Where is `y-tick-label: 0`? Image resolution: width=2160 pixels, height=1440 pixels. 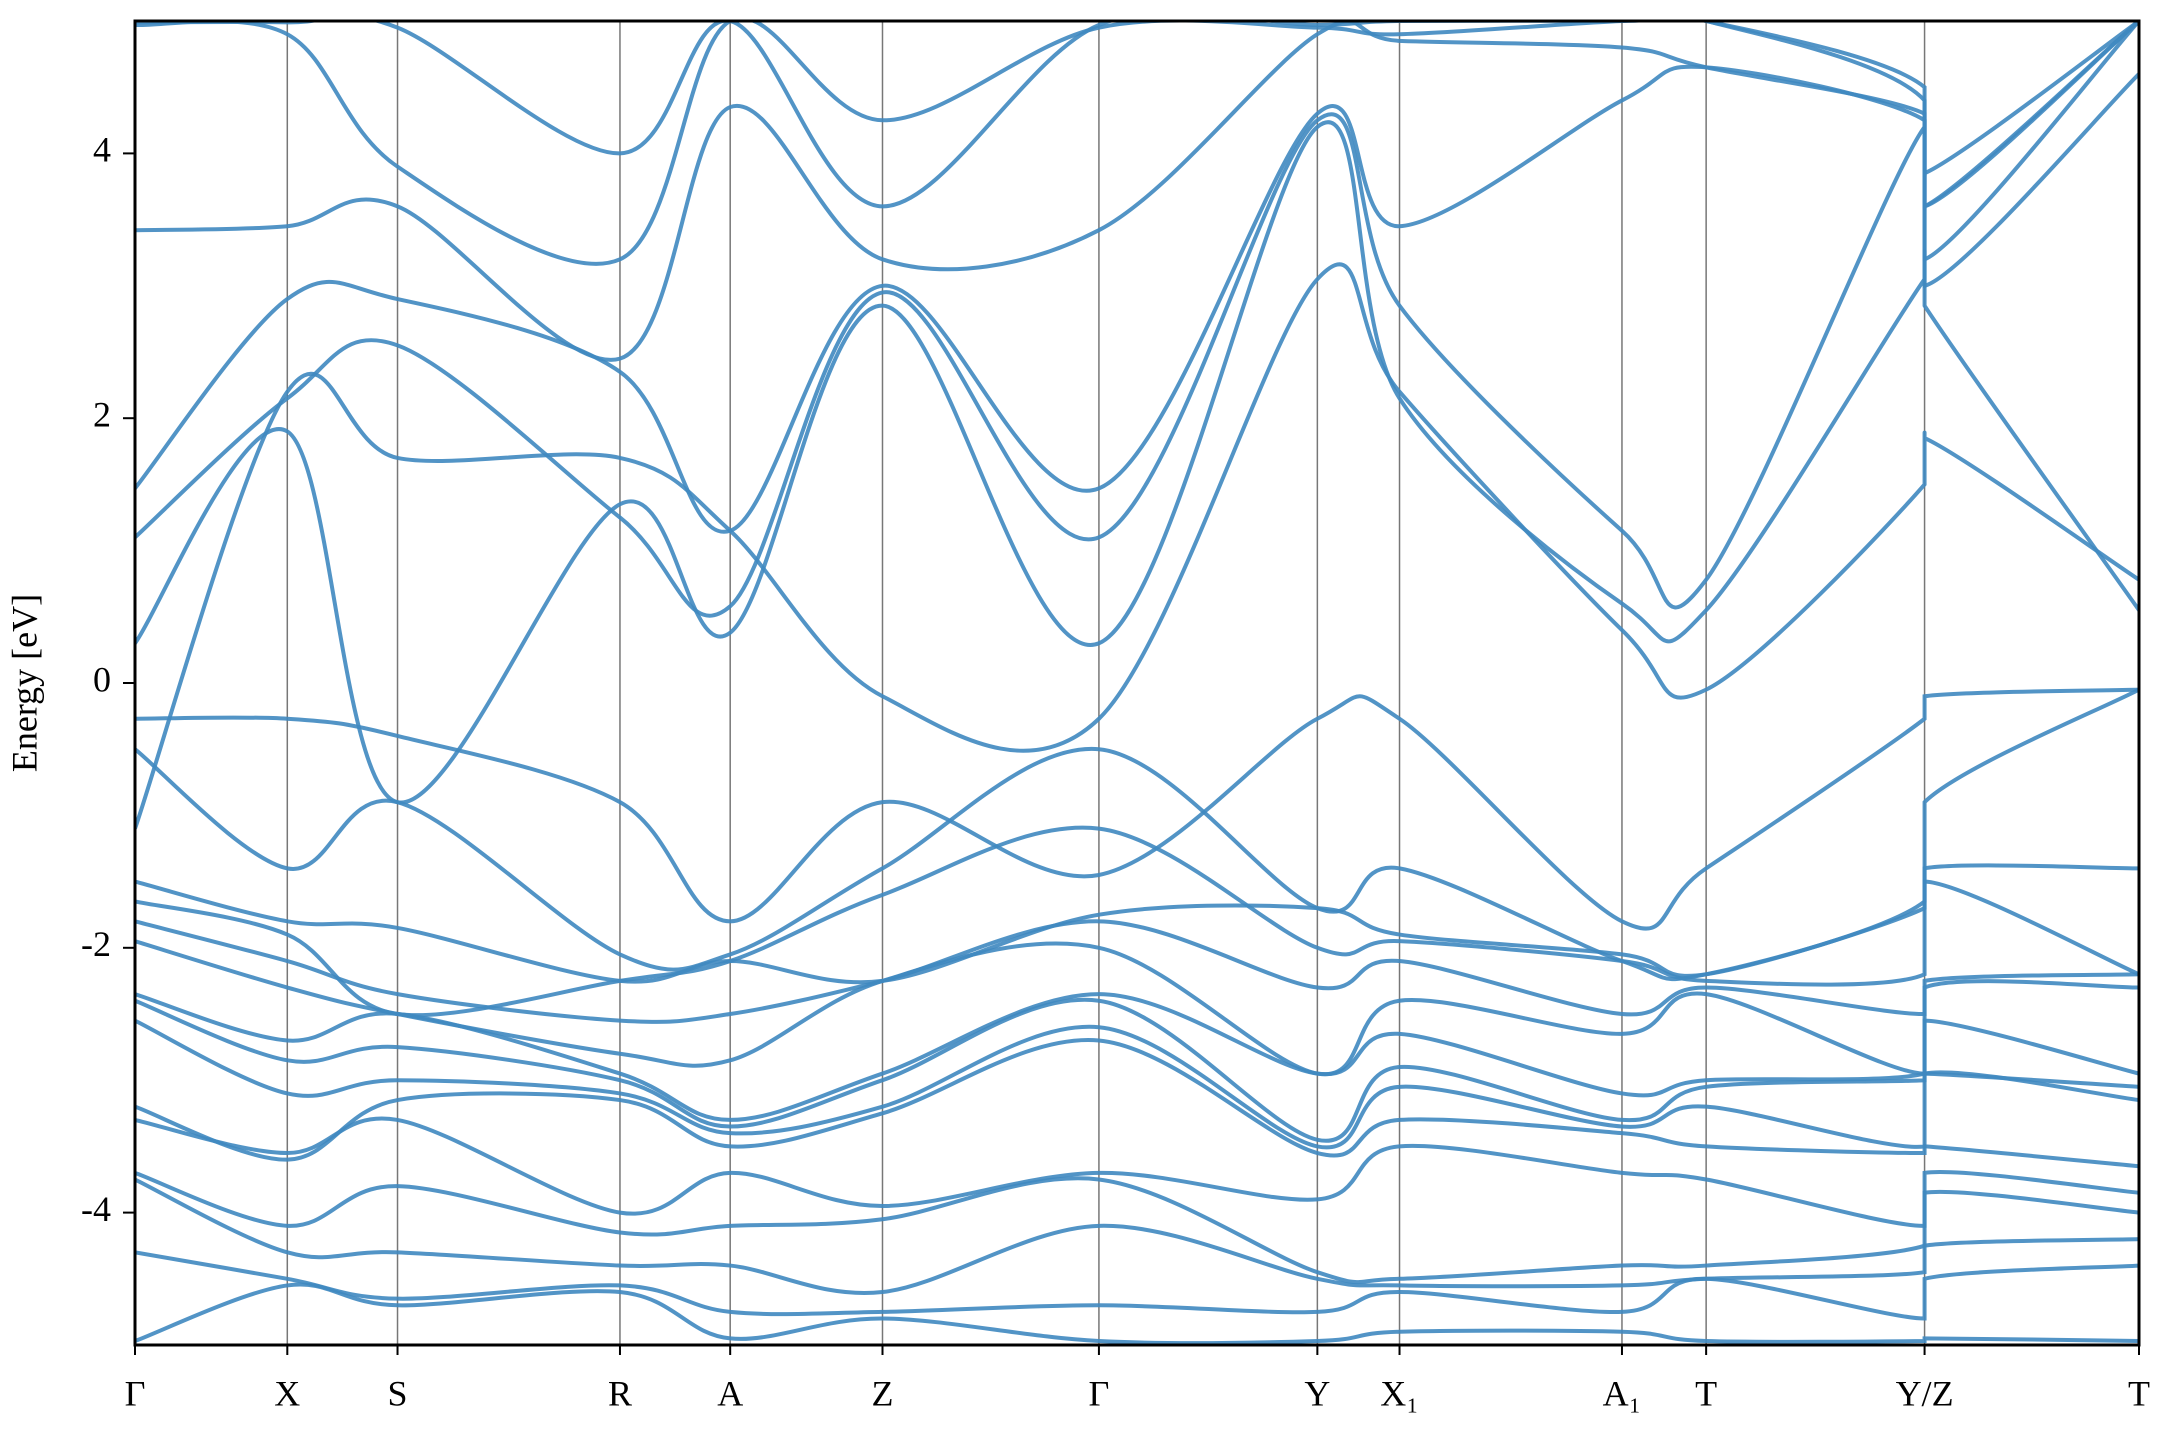 y-tick-label: 0 is located at coordinates (102, 679).